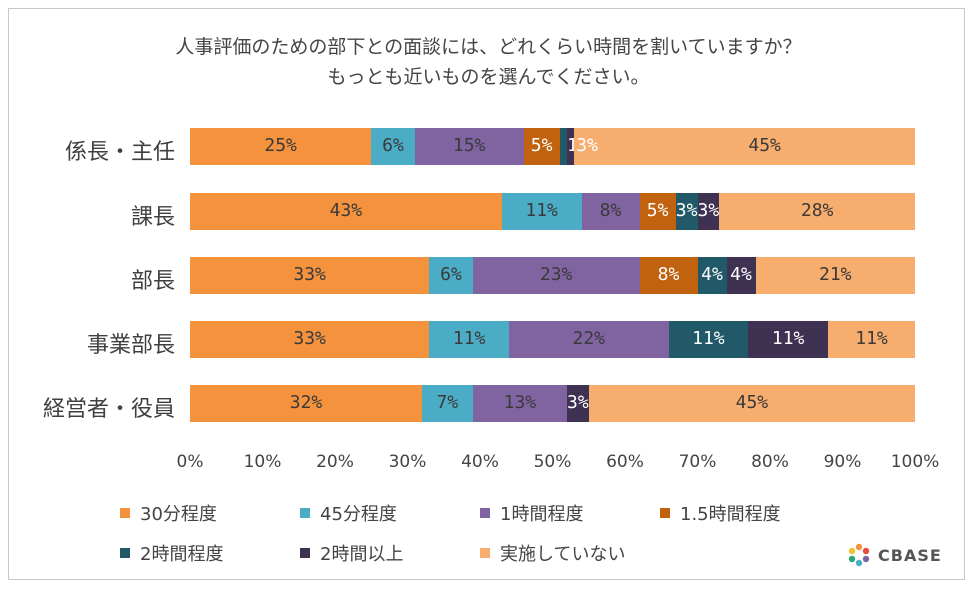  Describe the element at coordinates (306, 402) in the screenshot. I see `data-label: 32%` at that location.